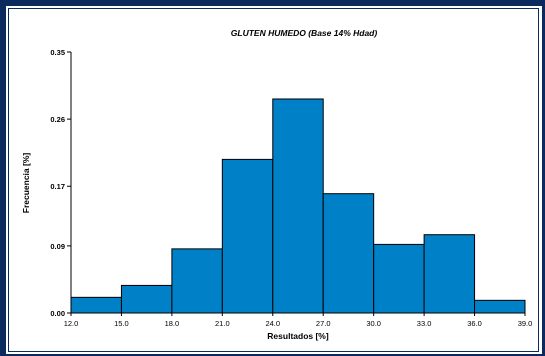 The height and width of the screenshot is (356, 545). Describe the element at coordinates (272, 323) in the screenshot. I see `x-tick-label: 24.0` at that location.